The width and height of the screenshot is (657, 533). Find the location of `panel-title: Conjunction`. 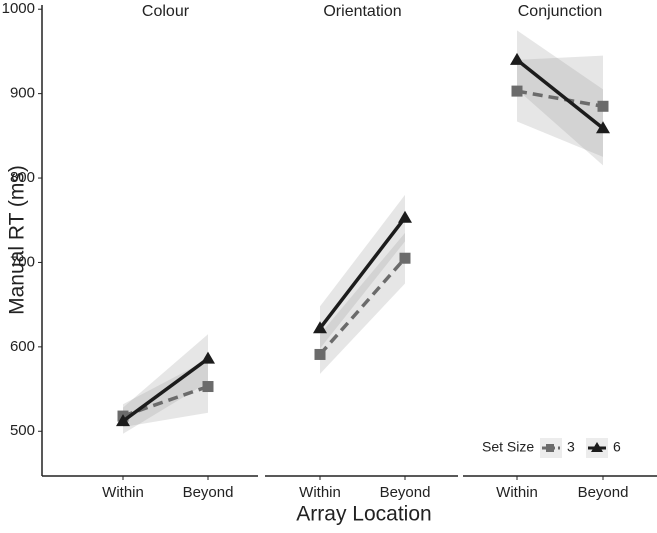

panel-title: Conjunction is located at coordinates (560, 11).